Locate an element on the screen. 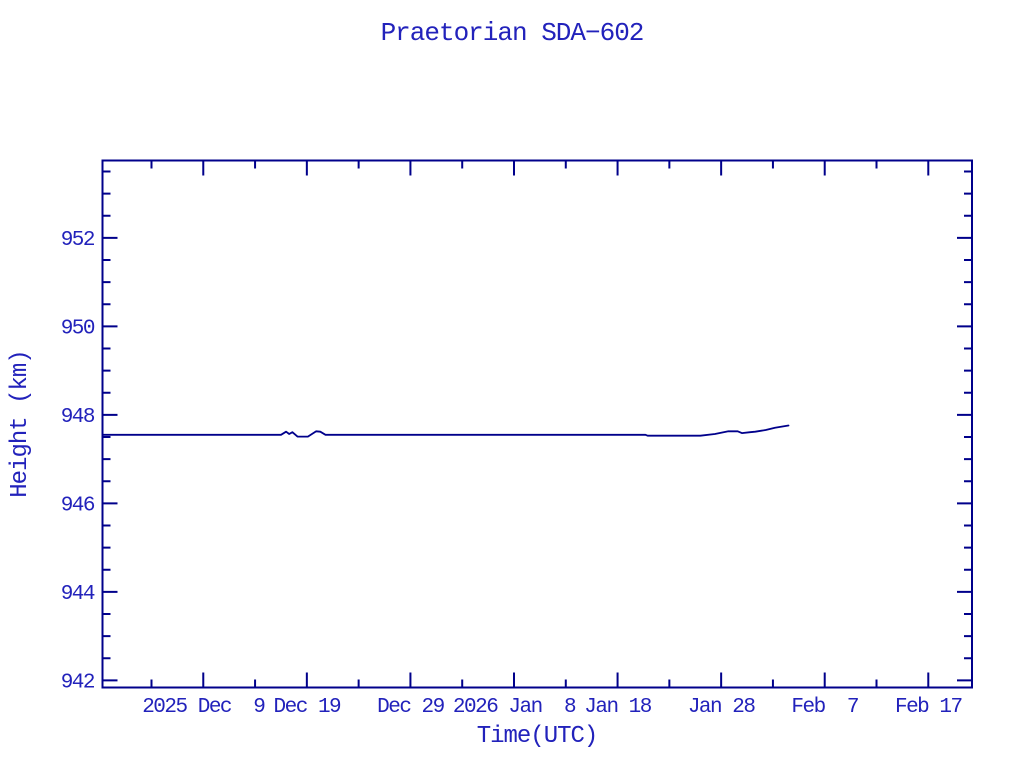 The height and width of the screenshot is (768, 1024). x-tick-label: Jan 28 is located at coordinates (722, 707).